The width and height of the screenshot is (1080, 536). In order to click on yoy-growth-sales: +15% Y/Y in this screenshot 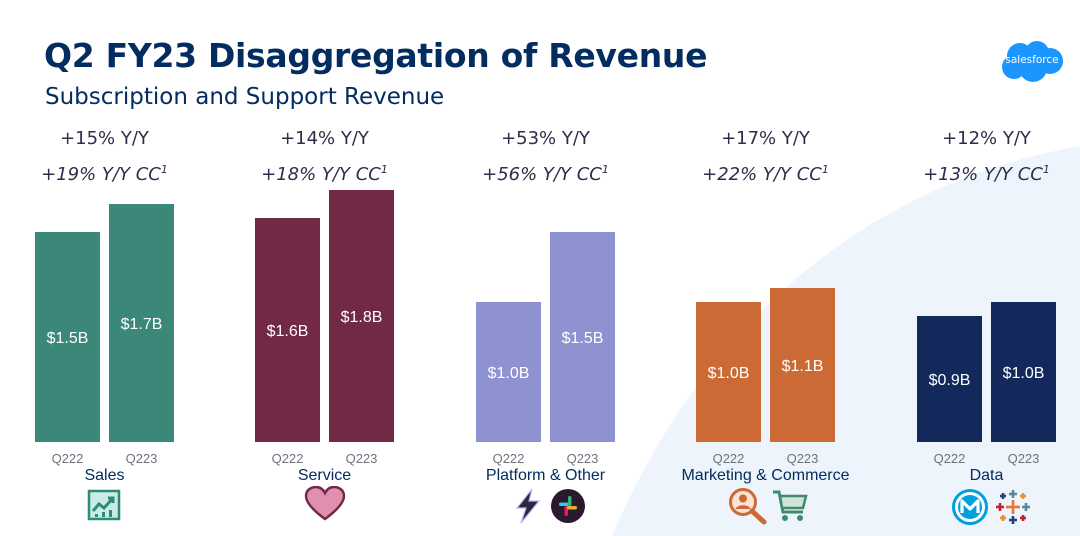, I will do `click(105, 138)`.